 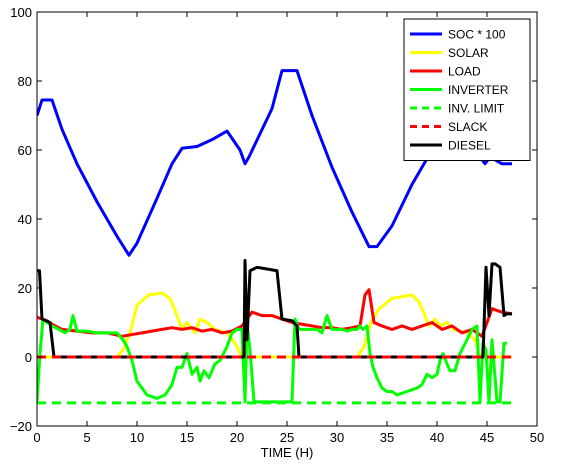 What do you see at coordinates (86, 437) in the screenshot?
I see `x-tick-label: 5` at bounding box center [86, 437].